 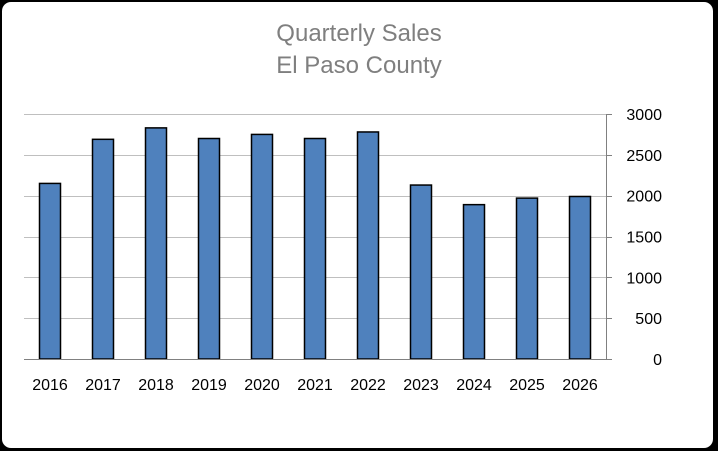 I want to click on x-tick-label: 2017, so click(x=103, y=385).